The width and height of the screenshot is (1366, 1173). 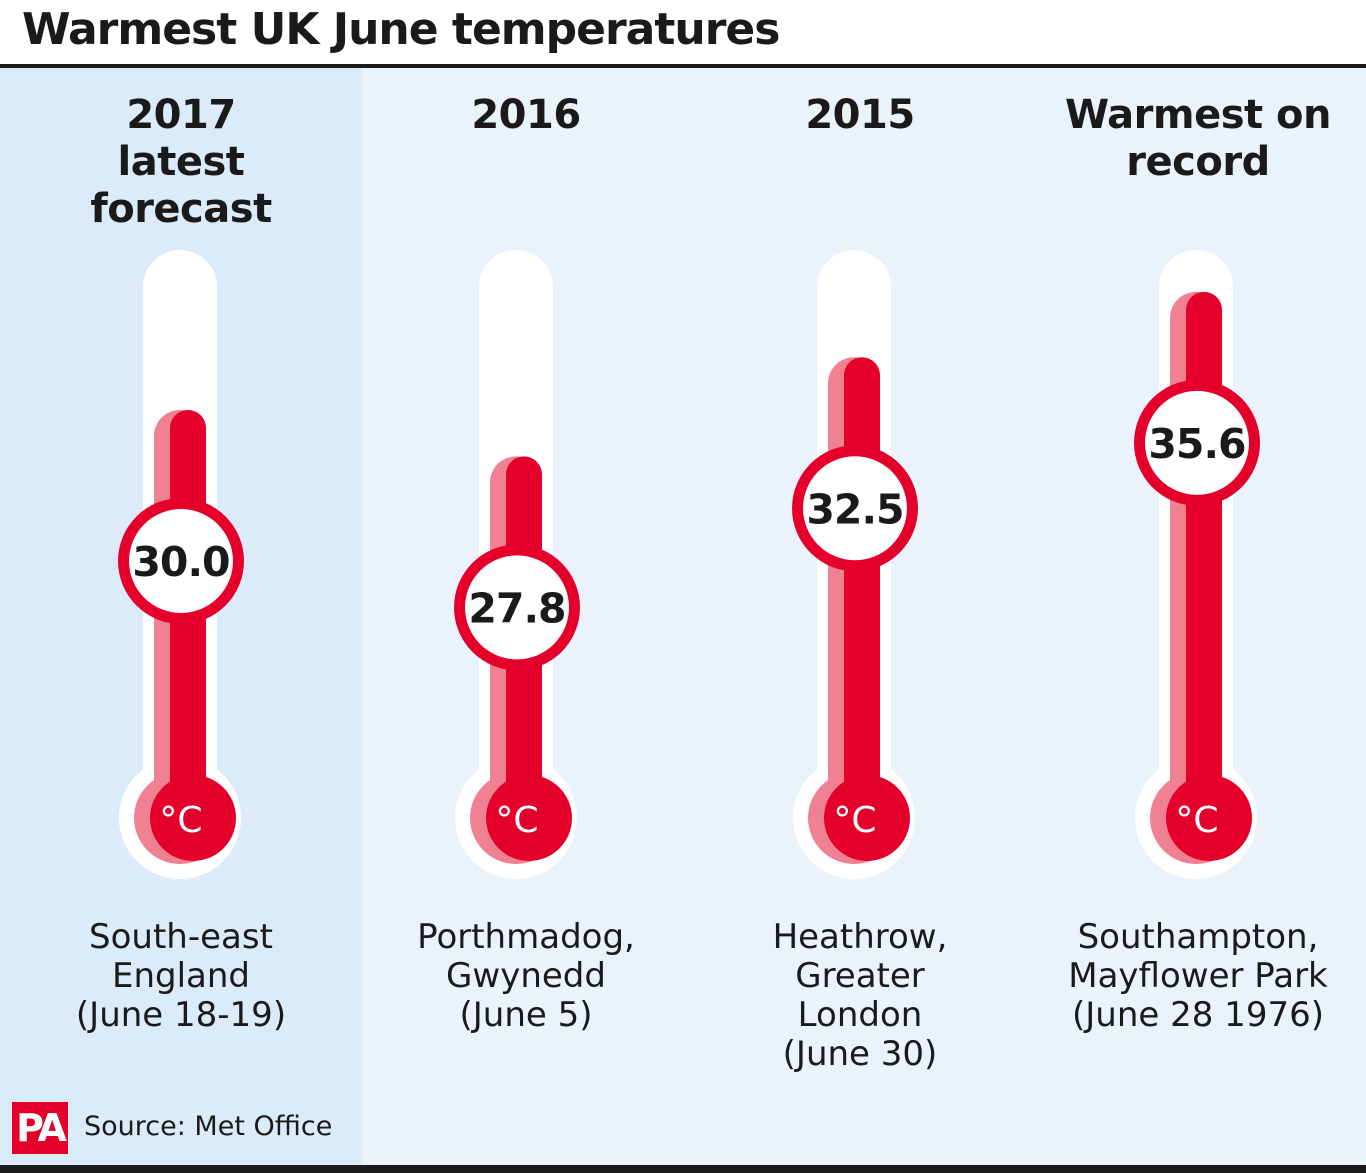 What do you see at coordinates (208, 1126) in the screenshot?
I see `source-note: Source: Met Office` at bounding box center [208, 1126].